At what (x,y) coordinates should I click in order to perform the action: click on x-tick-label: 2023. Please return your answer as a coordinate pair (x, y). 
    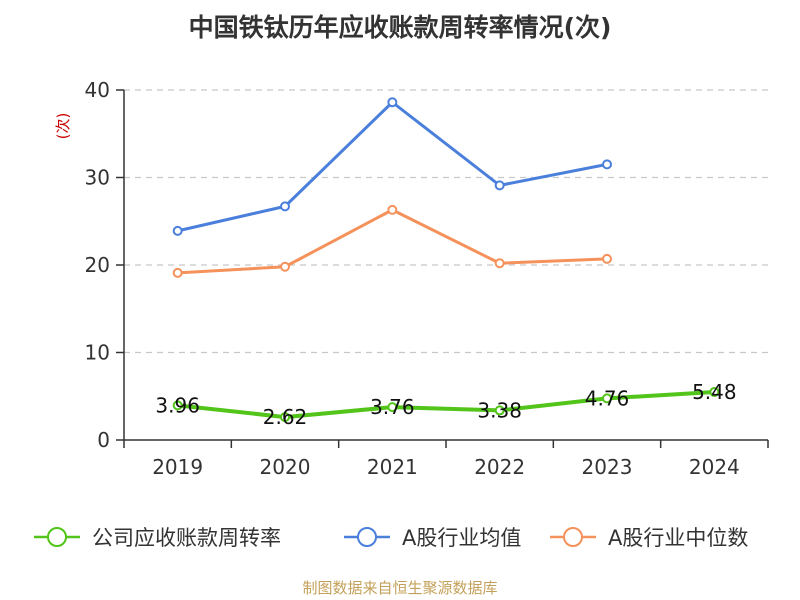
    Looking at the image, I should click on (607, 467).